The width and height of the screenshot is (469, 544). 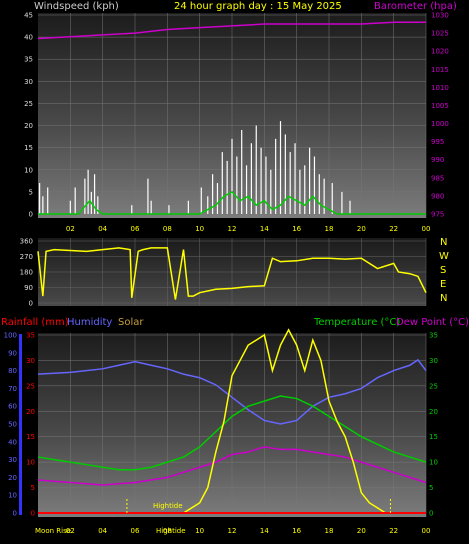 What do you see at coordinates (167, 229) in the screenshot?
I see `wind-x-tick-label: 08` at bounding box center [167, 229].